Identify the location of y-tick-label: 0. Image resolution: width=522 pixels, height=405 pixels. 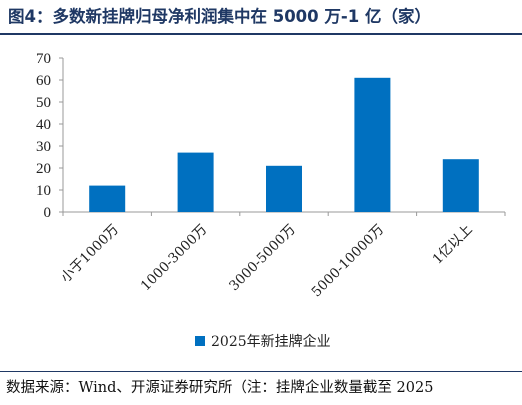
(48, 213).